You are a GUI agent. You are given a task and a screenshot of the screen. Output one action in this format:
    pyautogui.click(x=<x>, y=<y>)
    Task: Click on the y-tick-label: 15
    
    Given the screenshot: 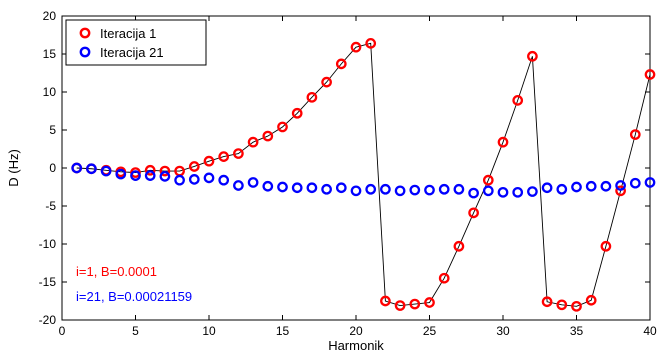 What is the action you would take?
    pyautogui.click(x=50, y=54)
    